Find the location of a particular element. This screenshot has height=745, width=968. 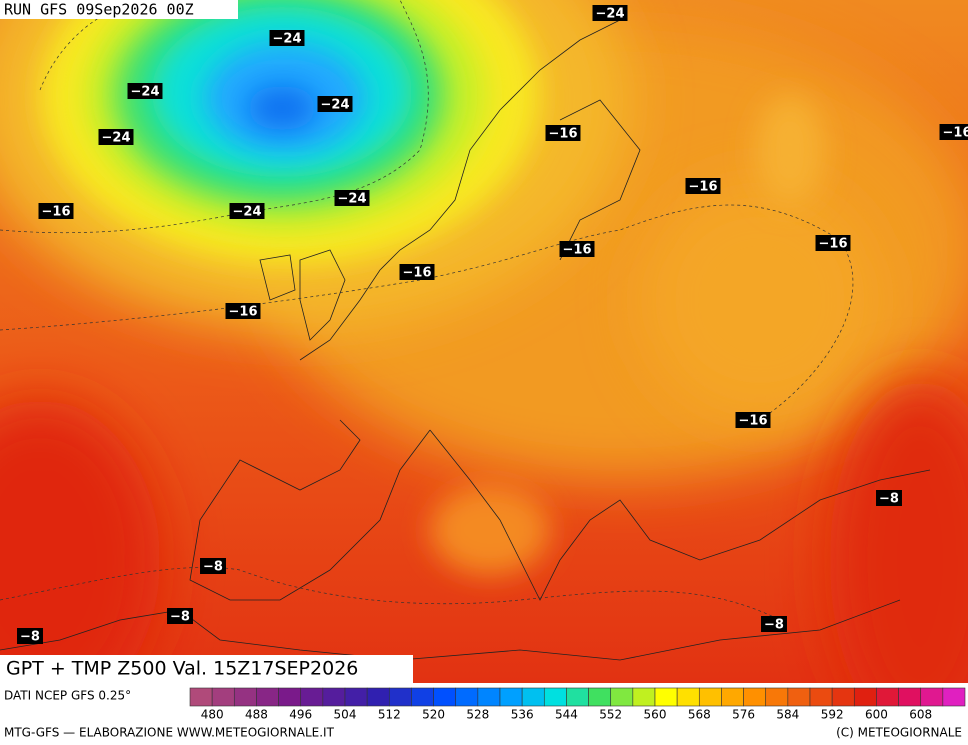

colorbar-label: 560 is located at coordinates (655, 715).